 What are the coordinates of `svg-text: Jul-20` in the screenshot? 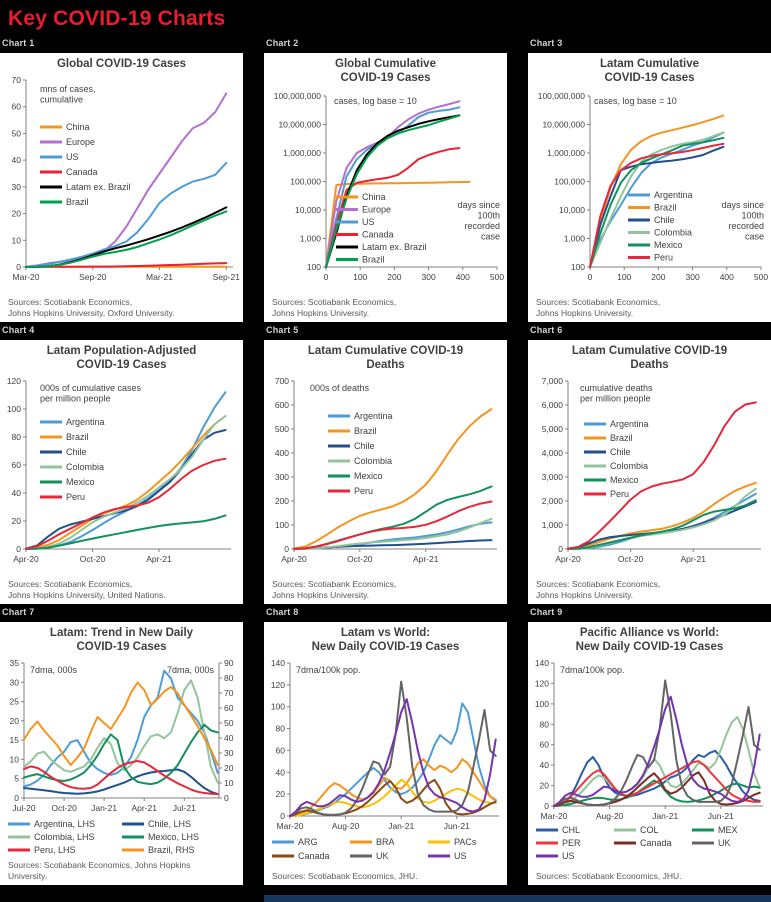 It's located at (23, 808).